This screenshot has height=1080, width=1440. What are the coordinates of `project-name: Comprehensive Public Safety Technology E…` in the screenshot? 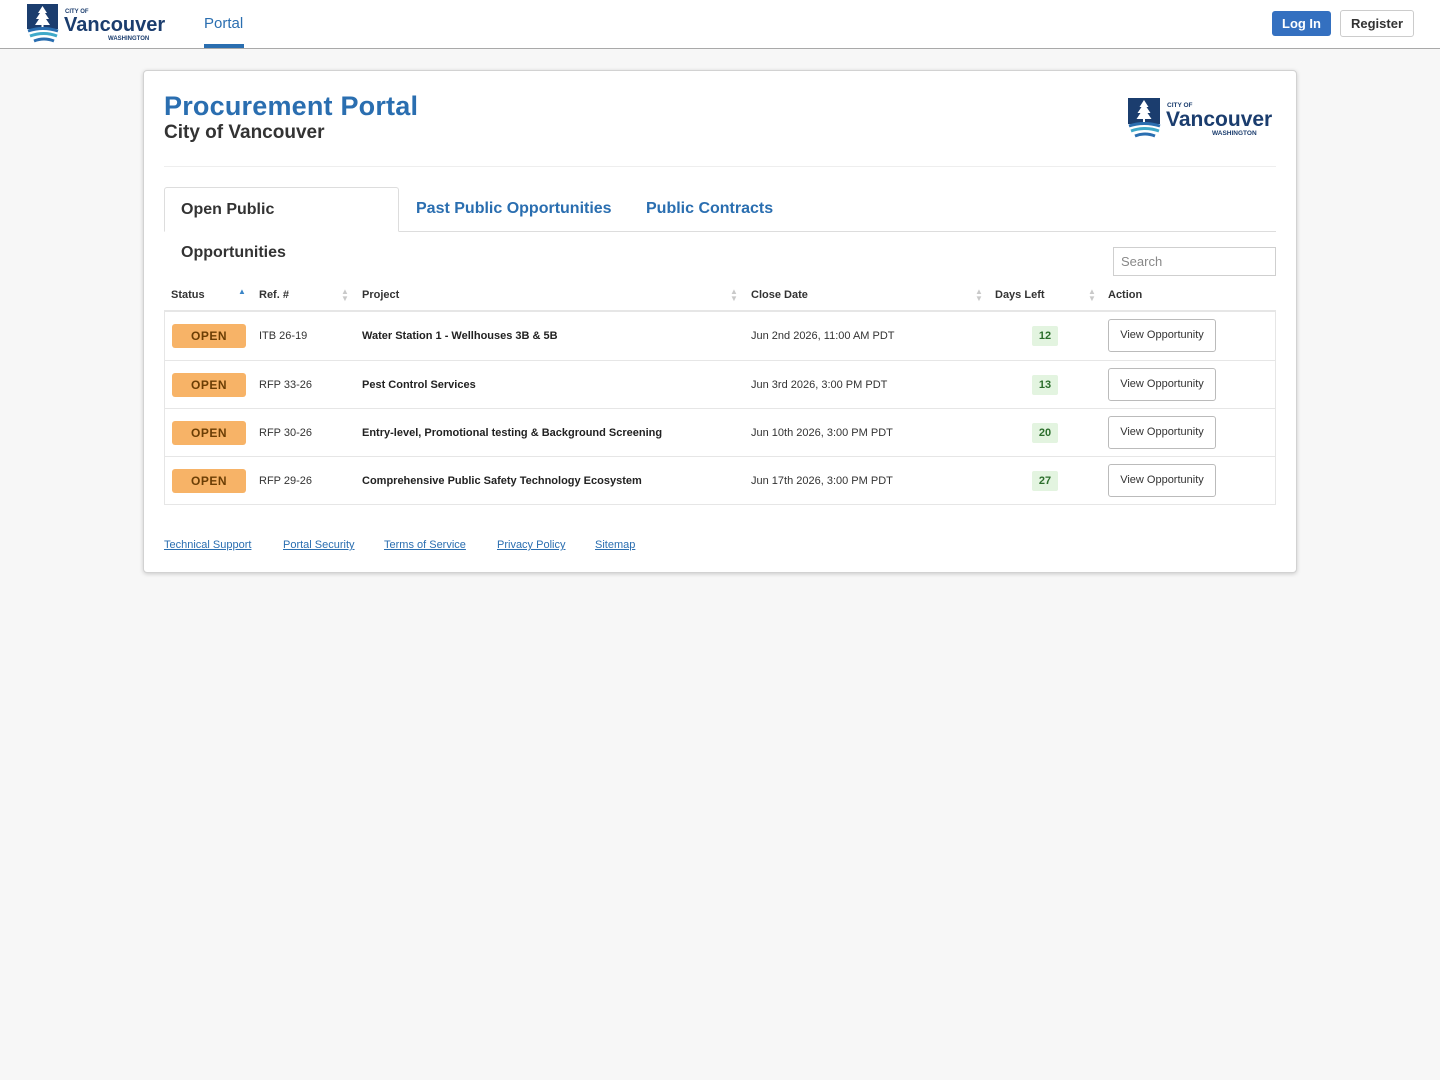 It's located at (502, 481).